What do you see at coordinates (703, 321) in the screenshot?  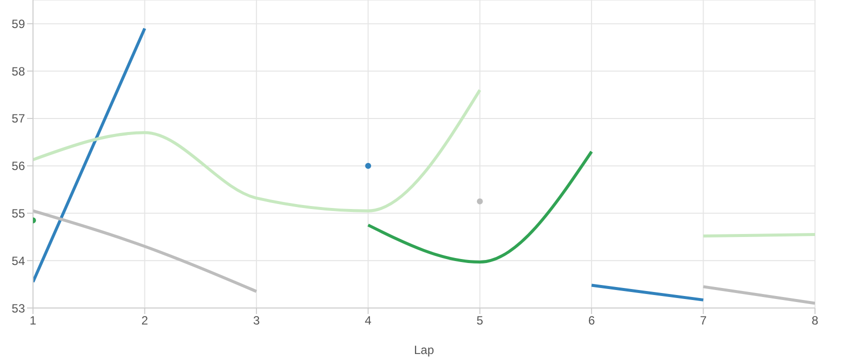 I see `x-tick-label: 7` at bounding box center [703, 321].